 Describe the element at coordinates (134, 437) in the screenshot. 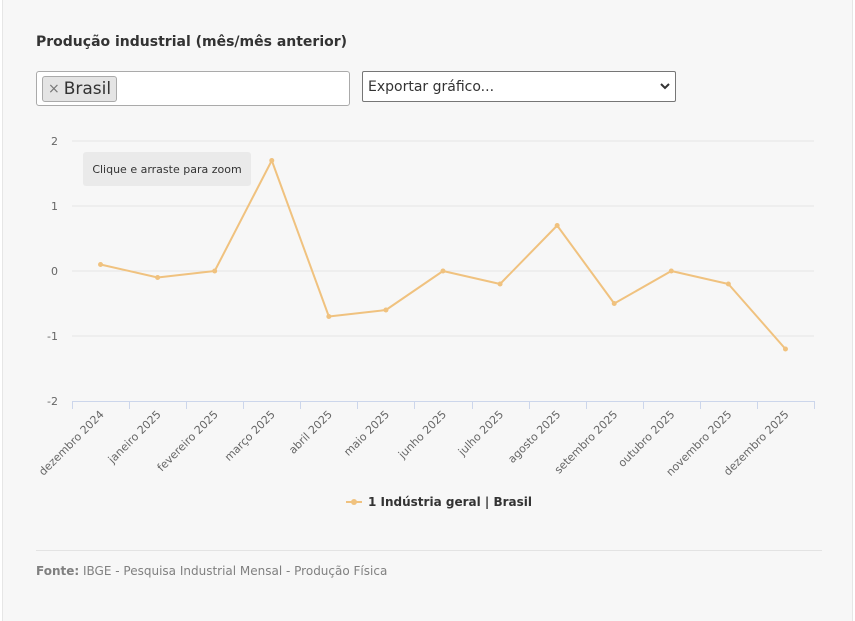

I see `x-tick-label: janeiro 2025` at that location.